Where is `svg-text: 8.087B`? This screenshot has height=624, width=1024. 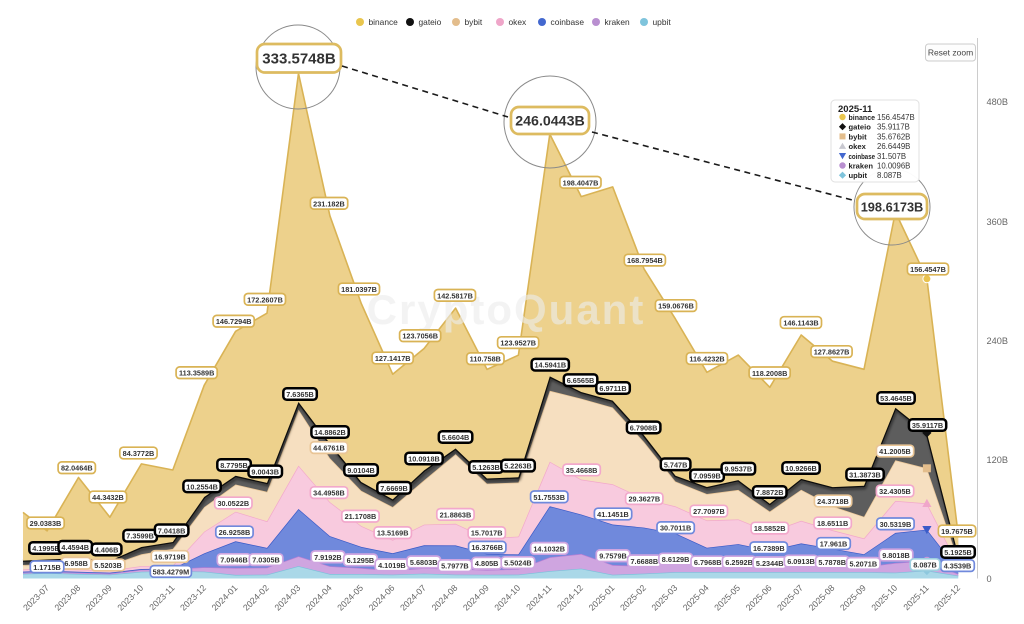
svg-text: 8.087B is located at coordinates (925, 565).